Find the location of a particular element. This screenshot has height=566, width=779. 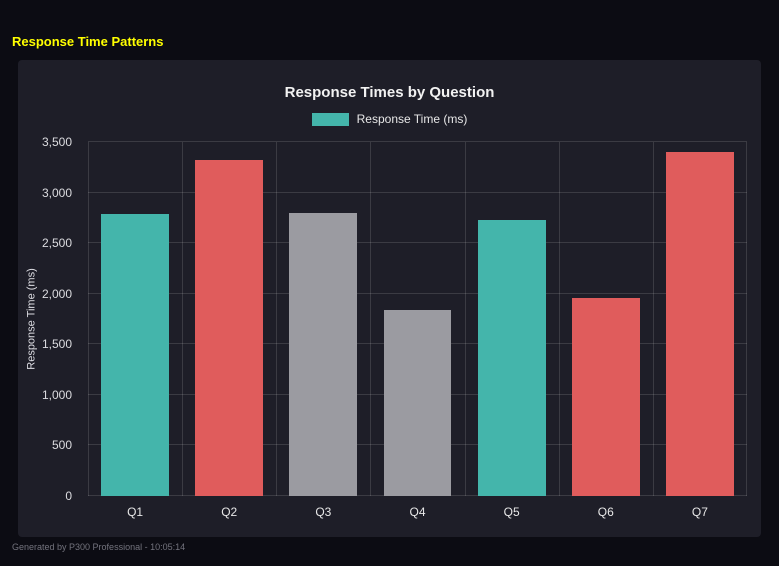

y-tick-label: 1,500 is located at coordinates (56, 344).